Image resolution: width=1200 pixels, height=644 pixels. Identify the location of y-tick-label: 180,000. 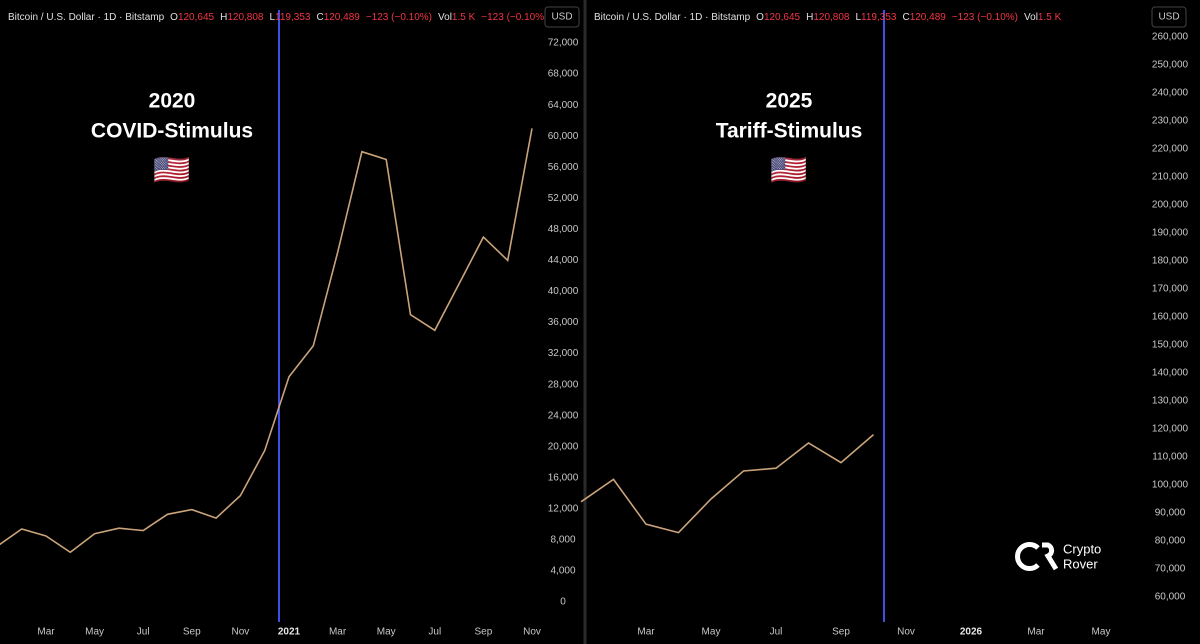
(1170, 261).